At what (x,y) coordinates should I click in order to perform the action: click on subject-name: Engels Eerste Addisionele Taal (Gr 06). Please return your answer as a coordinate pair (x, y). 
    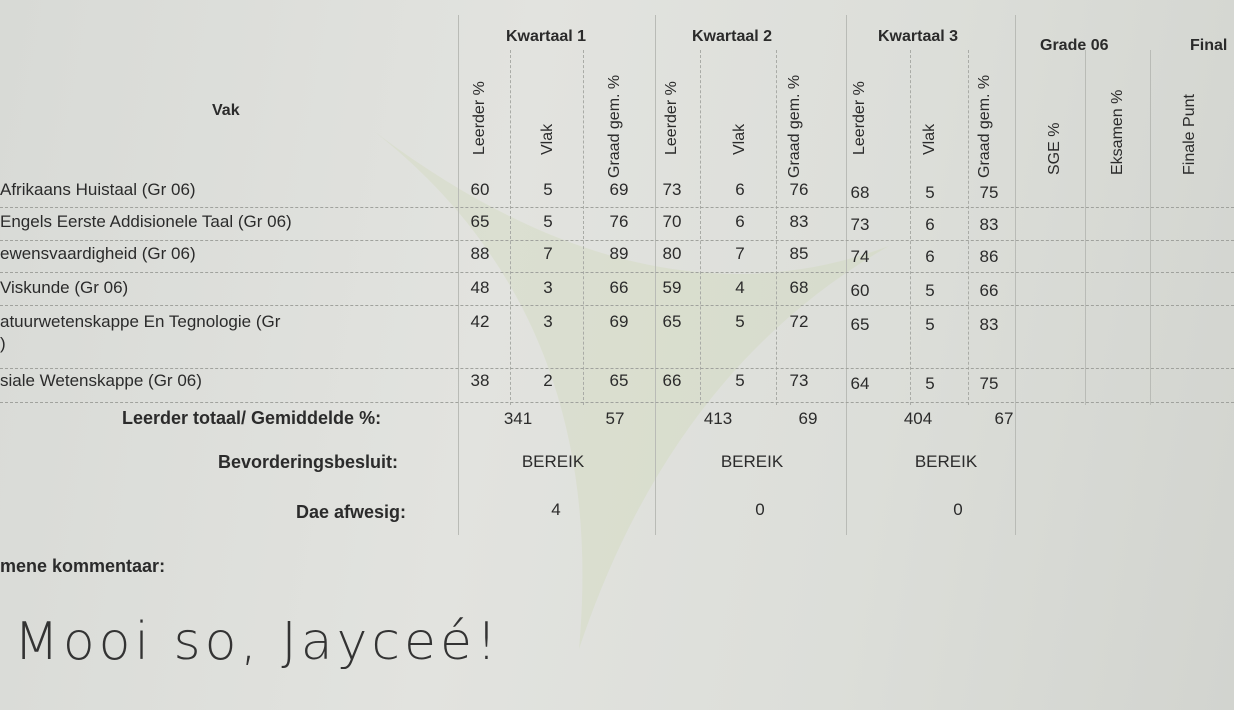
    Looking at the image, I should click on (146, 221).